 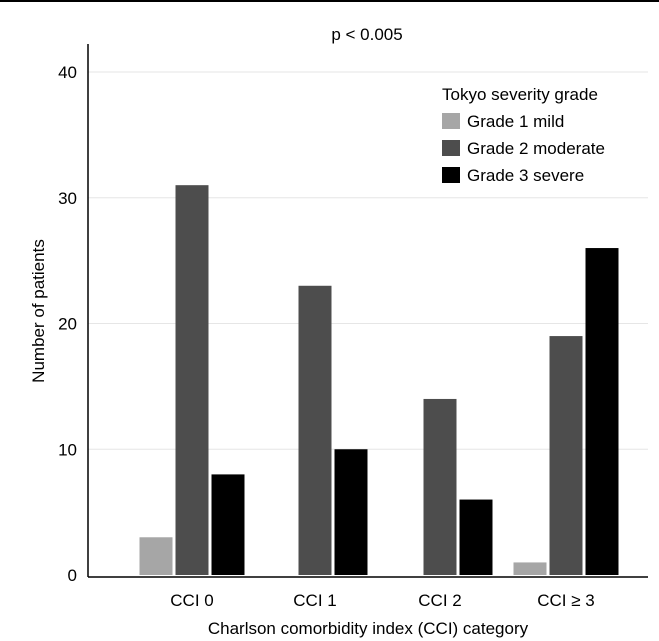 What do you see at coordinates (382, 600) in the screenshot?
I see `x-tick-labels: CCI 0 CCI 1 CCI 2 CCI ≥ 3` at bounding box center [382, 600].